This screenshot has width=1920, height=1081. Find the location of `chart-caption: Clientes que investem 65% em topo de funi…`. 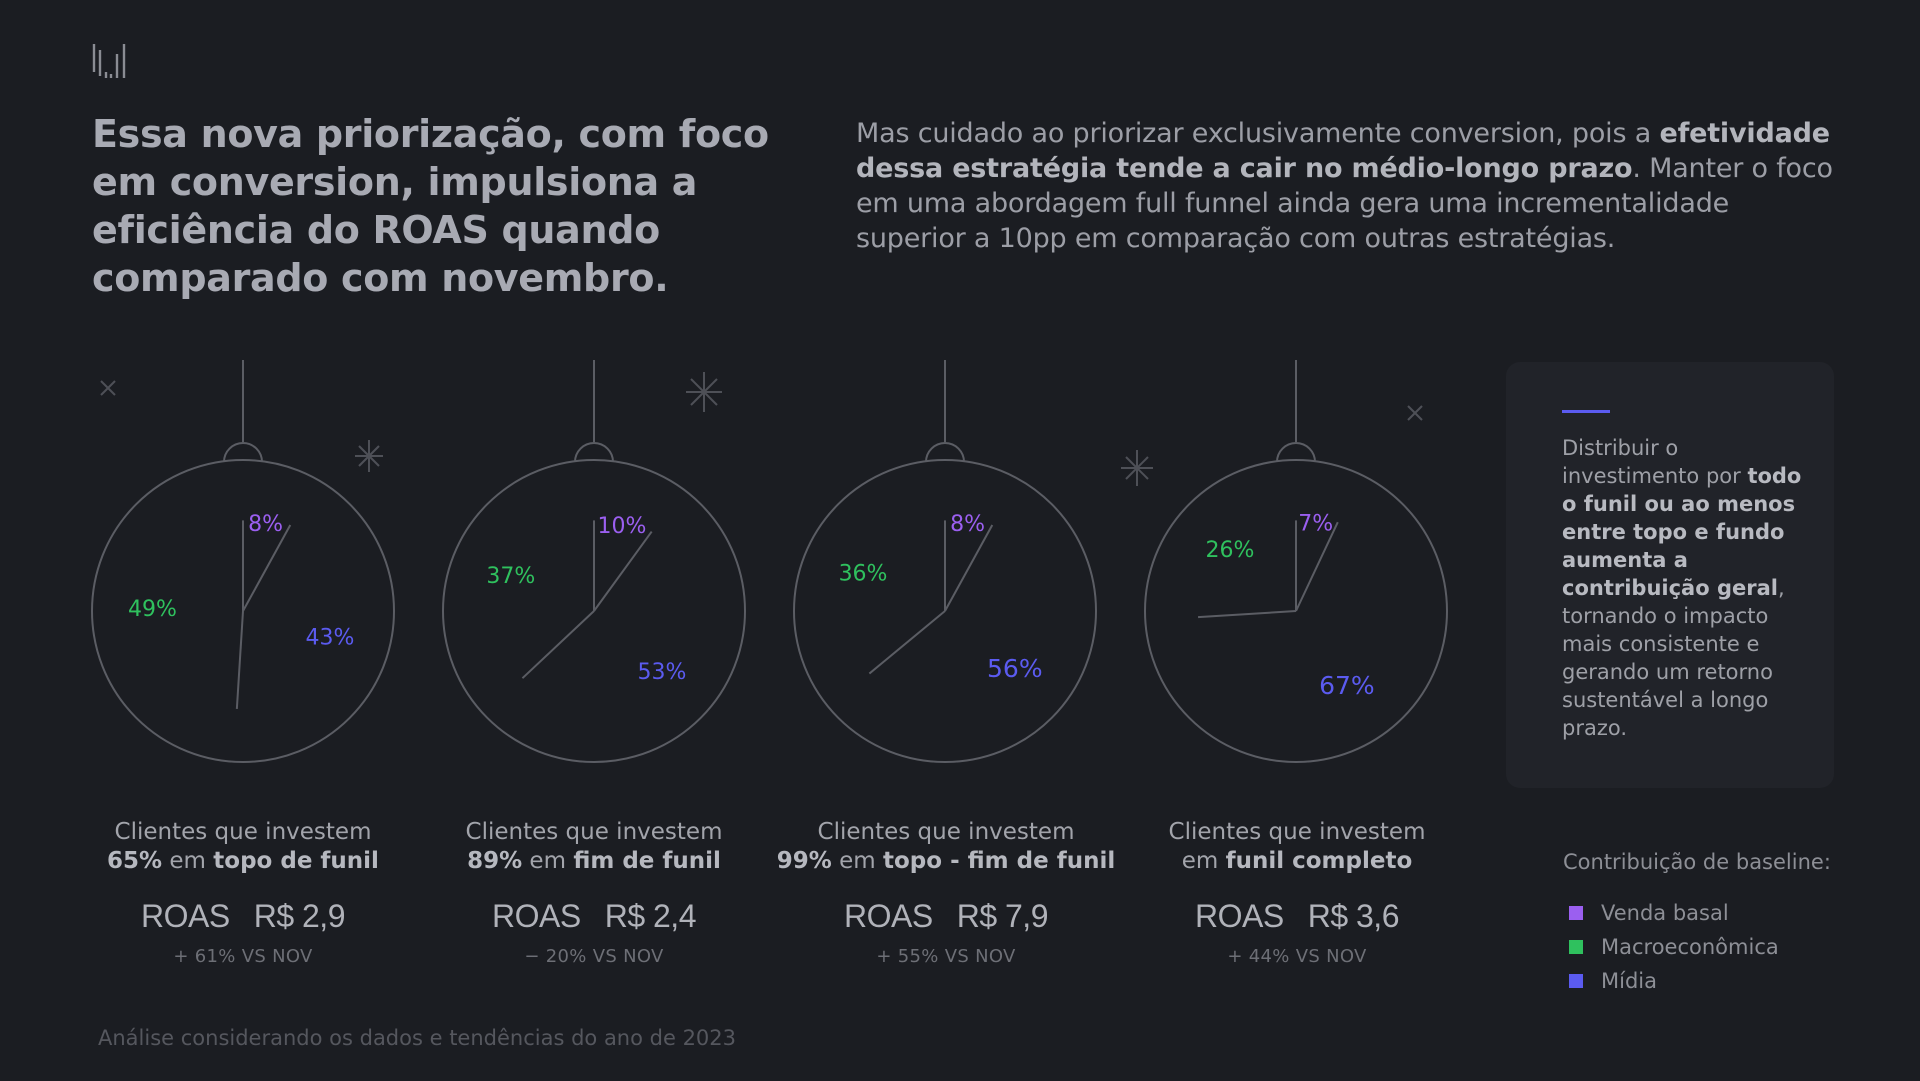

chart-caption: Clientes que investem 65% em topo de funi… is located at coordinates (243, 847).